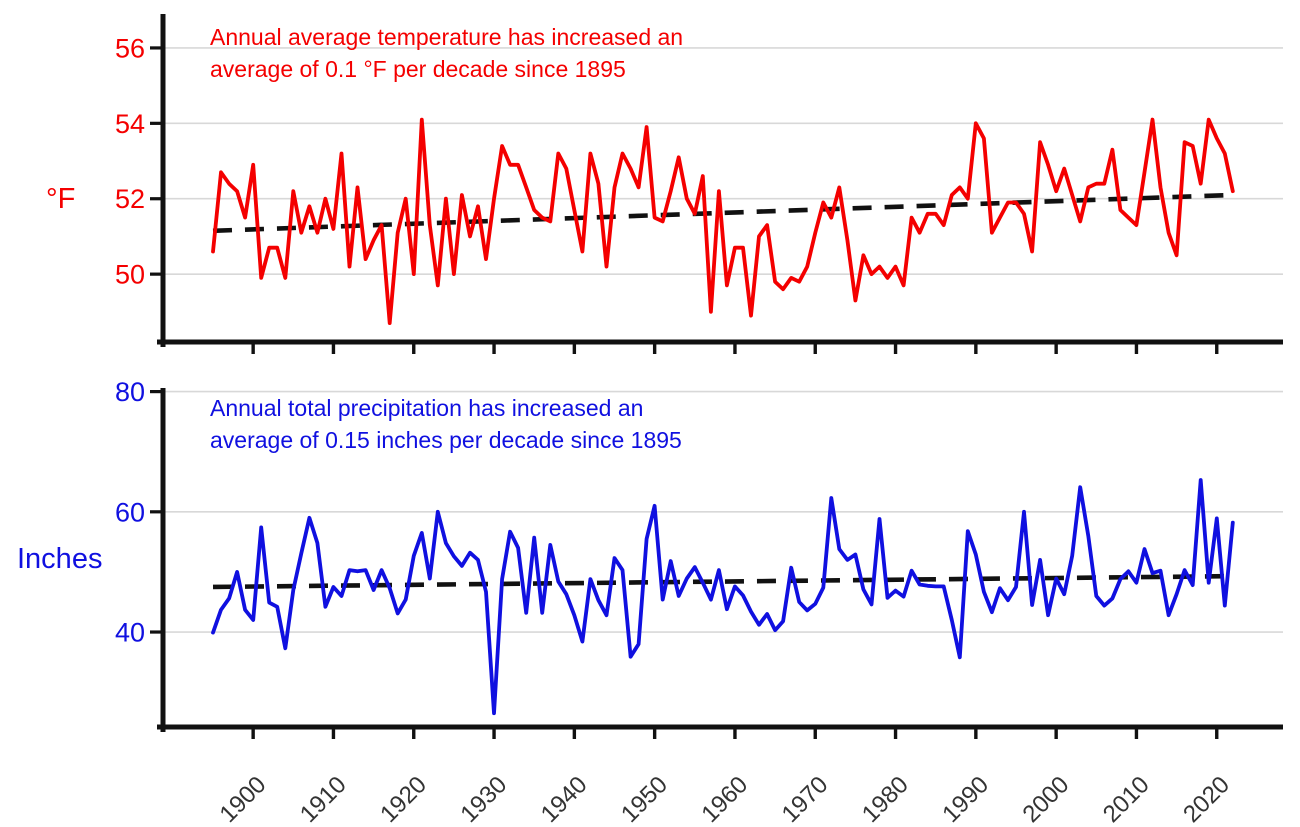  I want to click on temperature-bottom-spine, so click(720, 342).